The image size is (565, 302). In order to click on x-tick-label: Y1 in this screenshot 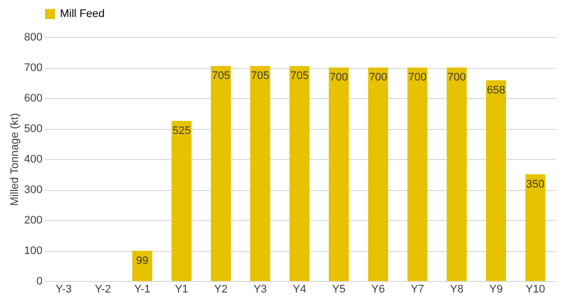, I will do `click(181, 290)`.